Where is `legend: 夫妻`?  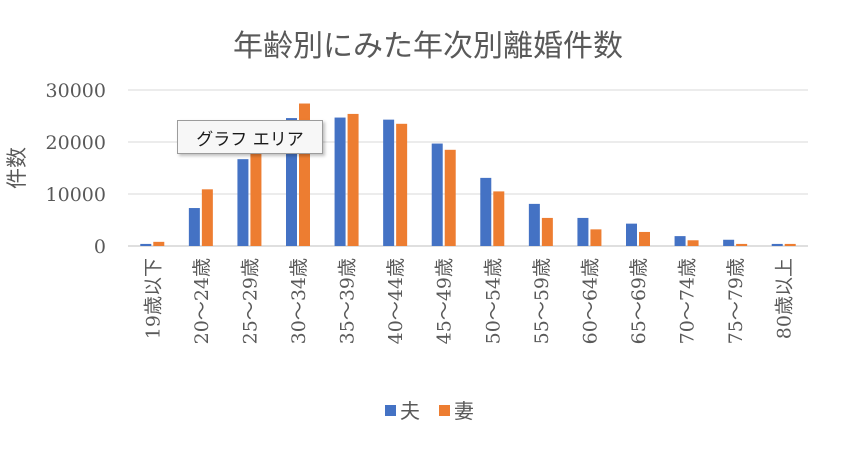
legend: 夫妻 is located at coordinates (429, 411).